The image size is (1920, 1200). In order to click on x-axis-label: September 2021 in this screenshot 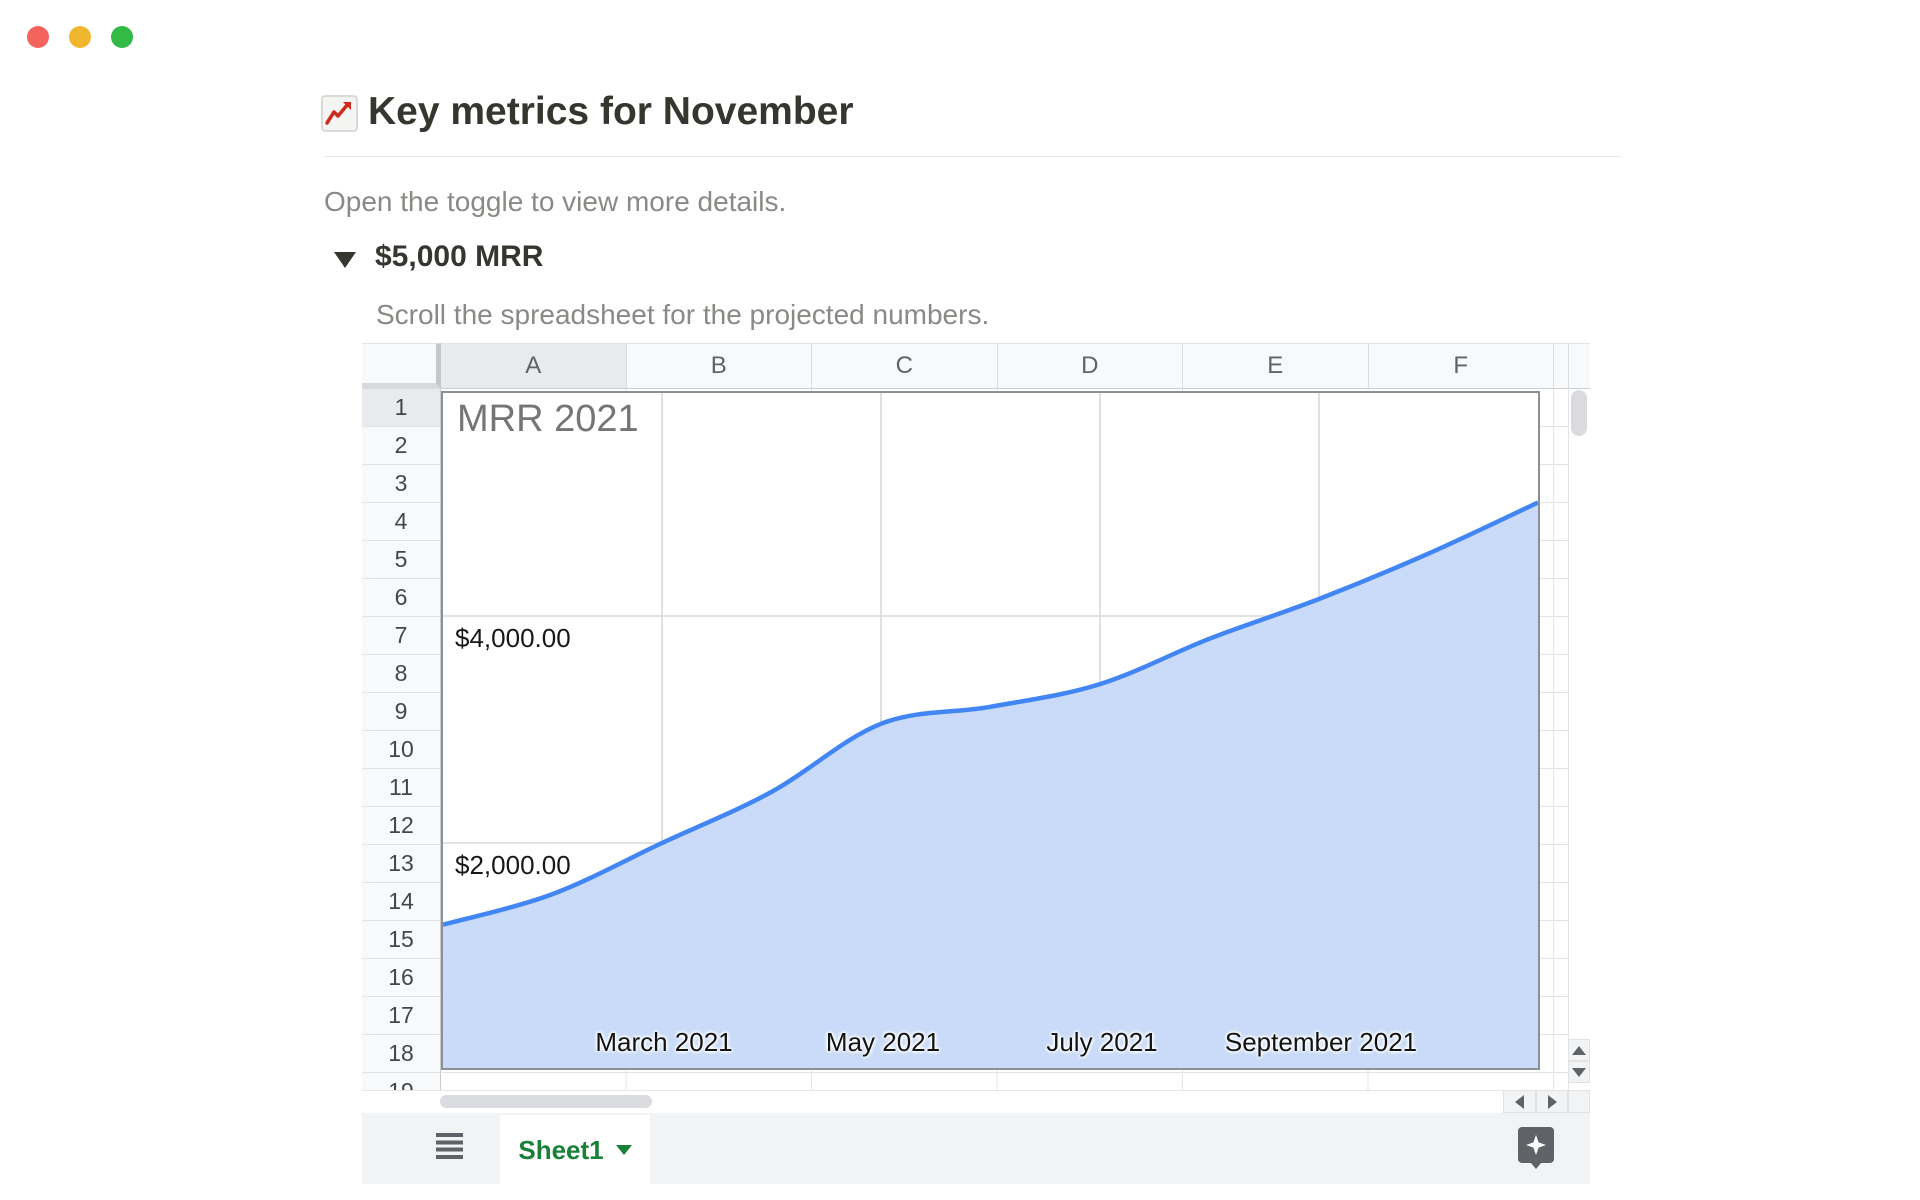, I will do `click(1321, 1042)`.